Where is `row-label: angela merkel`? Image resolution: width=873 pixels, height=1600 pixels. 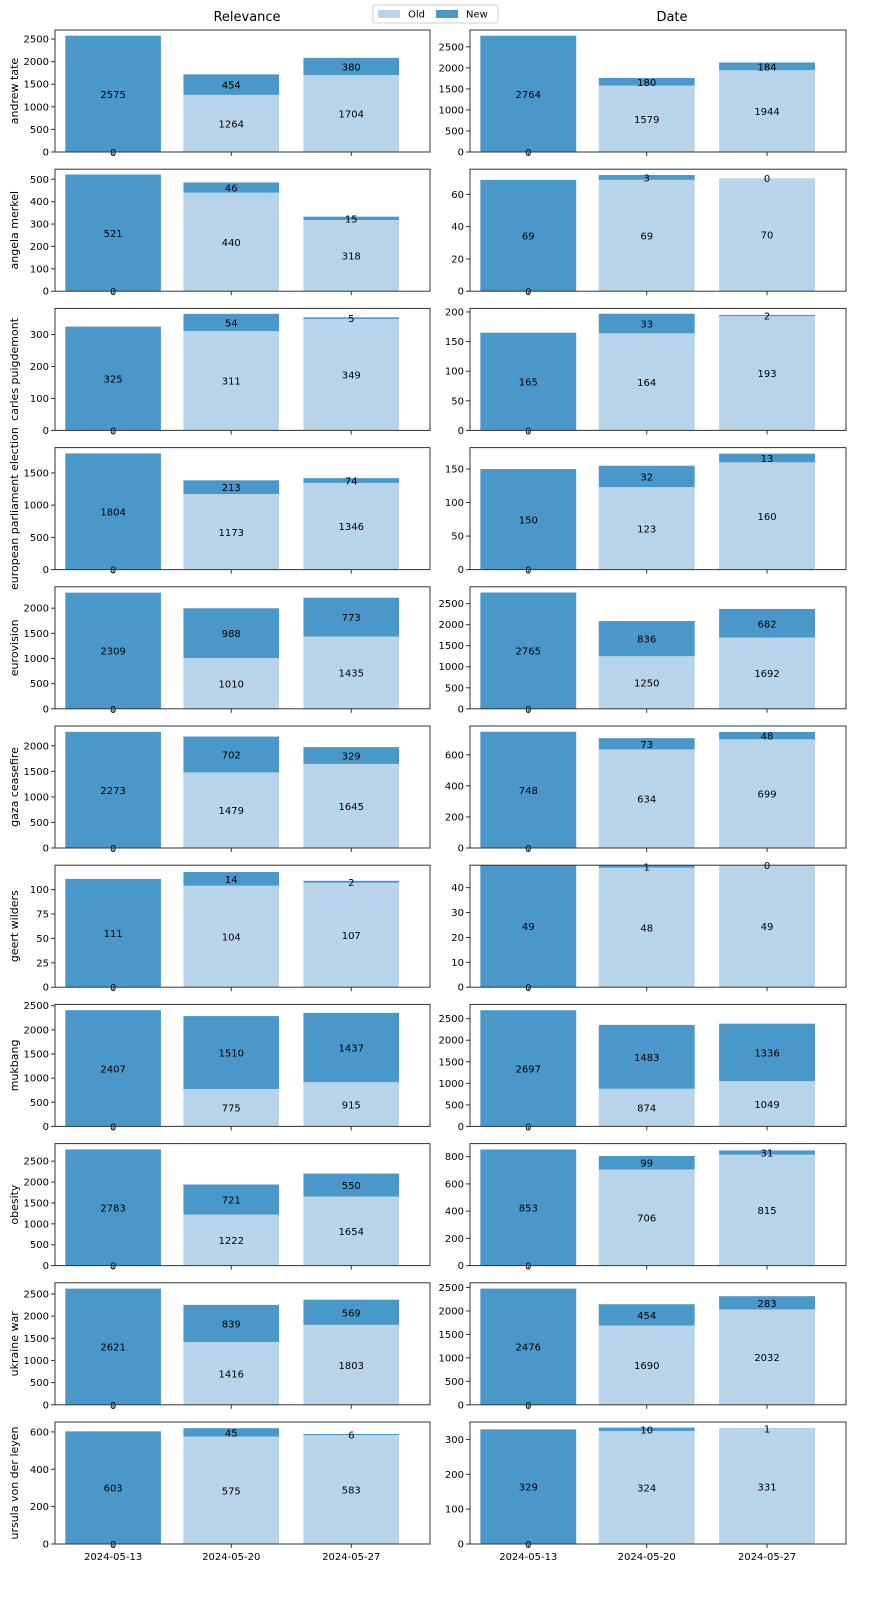 row-label: angela merkel is located at coordinates (14, 230).